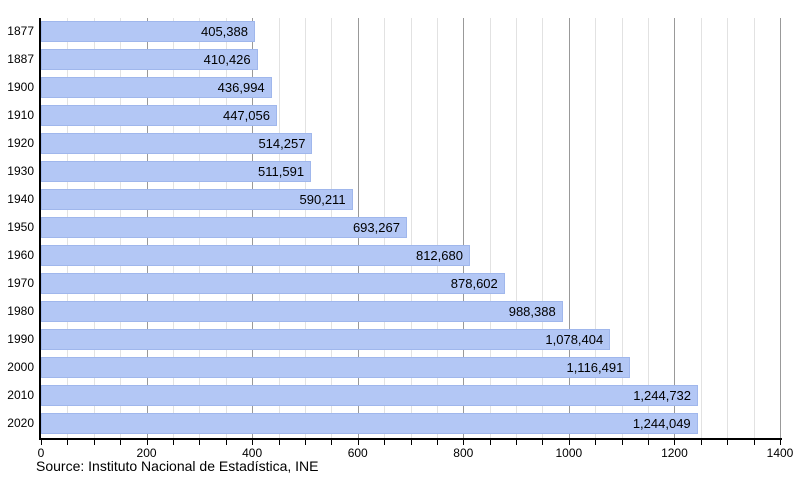  Describe the element at coordinates (177, 143) in the screenshot. I see `bar: 514,257` at that location.